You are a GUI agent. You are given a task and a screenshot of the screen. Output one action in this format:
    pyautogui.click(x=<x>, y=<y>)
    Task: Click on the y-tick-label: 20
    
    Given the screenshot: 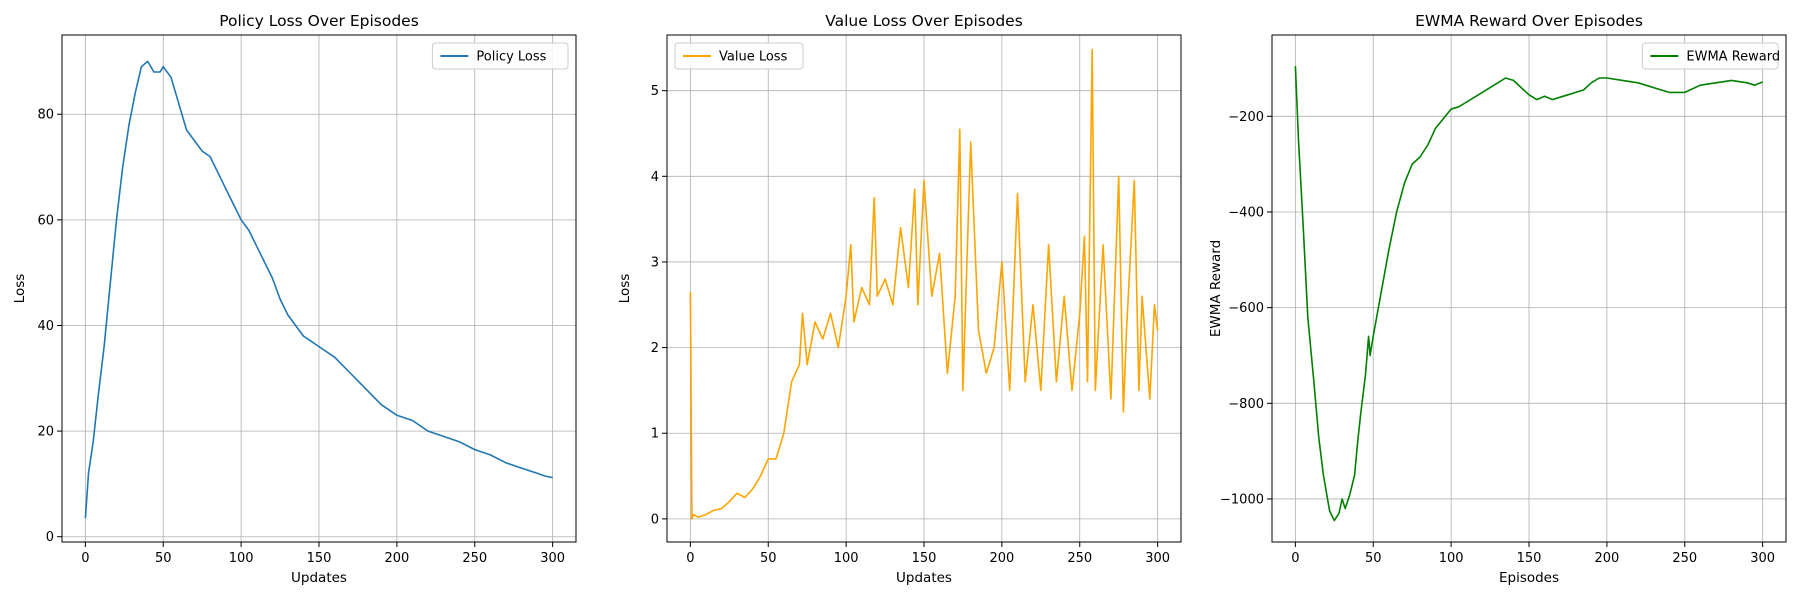 What is the action you would take?
    pyautogui.click(x=45, y=432)
    